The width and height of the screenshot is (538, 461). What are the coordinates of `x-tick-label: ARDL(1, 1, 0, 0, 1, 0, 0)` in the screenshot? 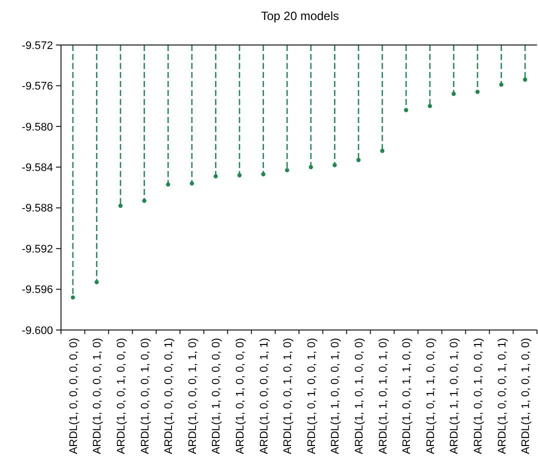 It's located at (526, 396).